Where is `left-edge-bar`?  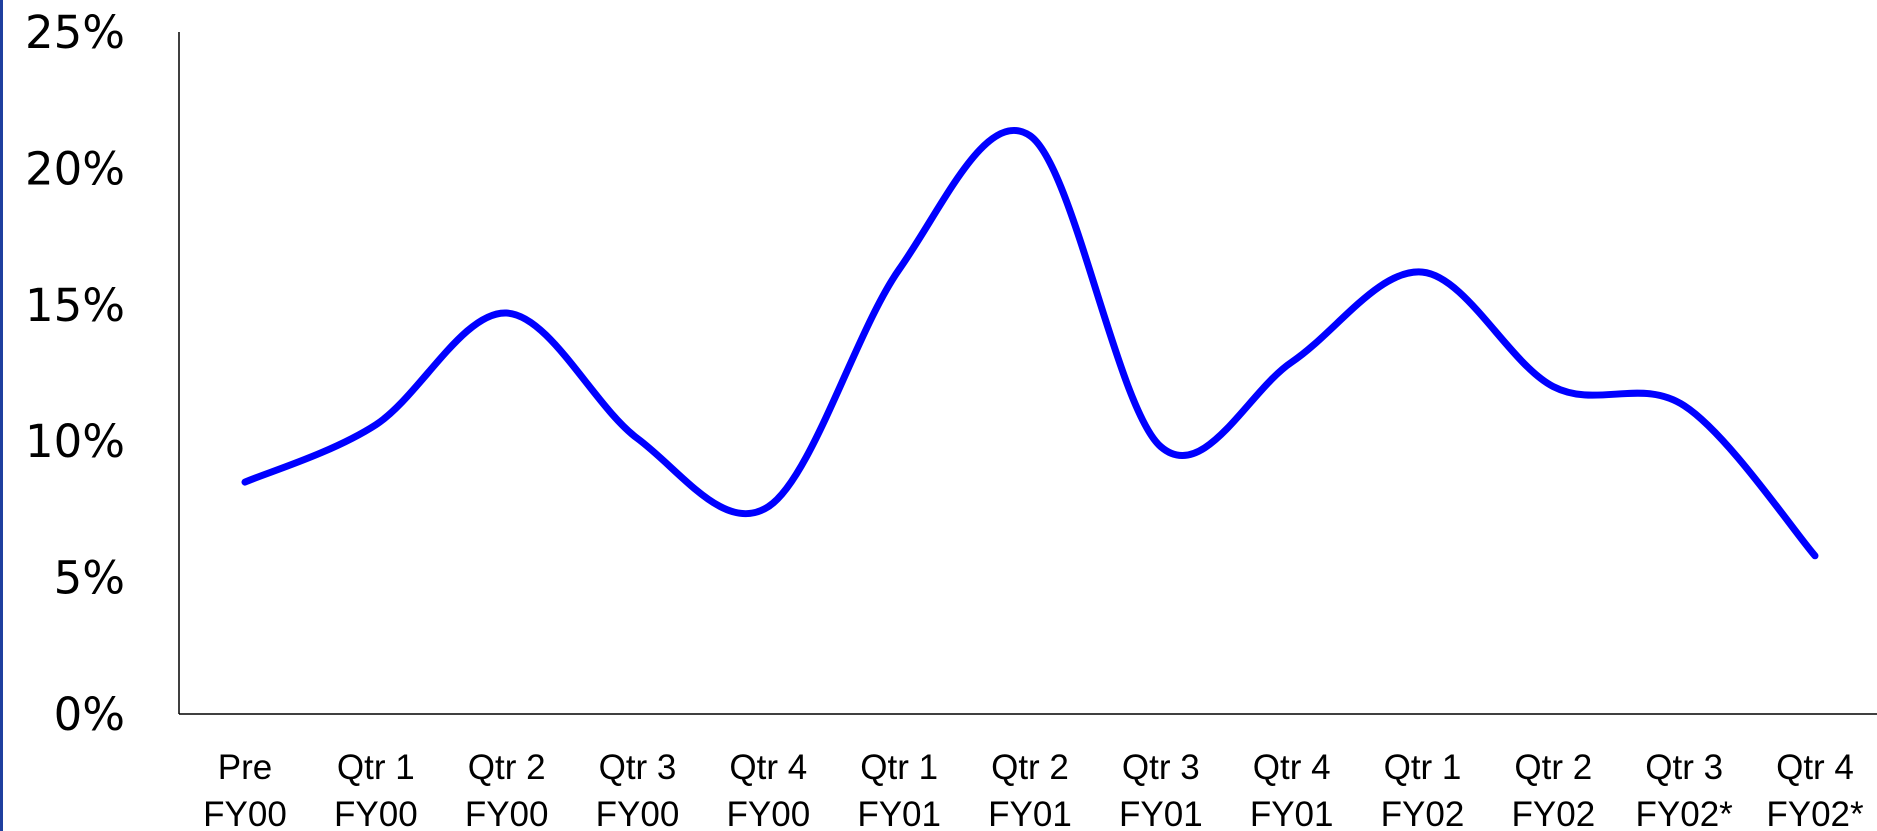
left-edge-bar is located at coordinates (1, 415).